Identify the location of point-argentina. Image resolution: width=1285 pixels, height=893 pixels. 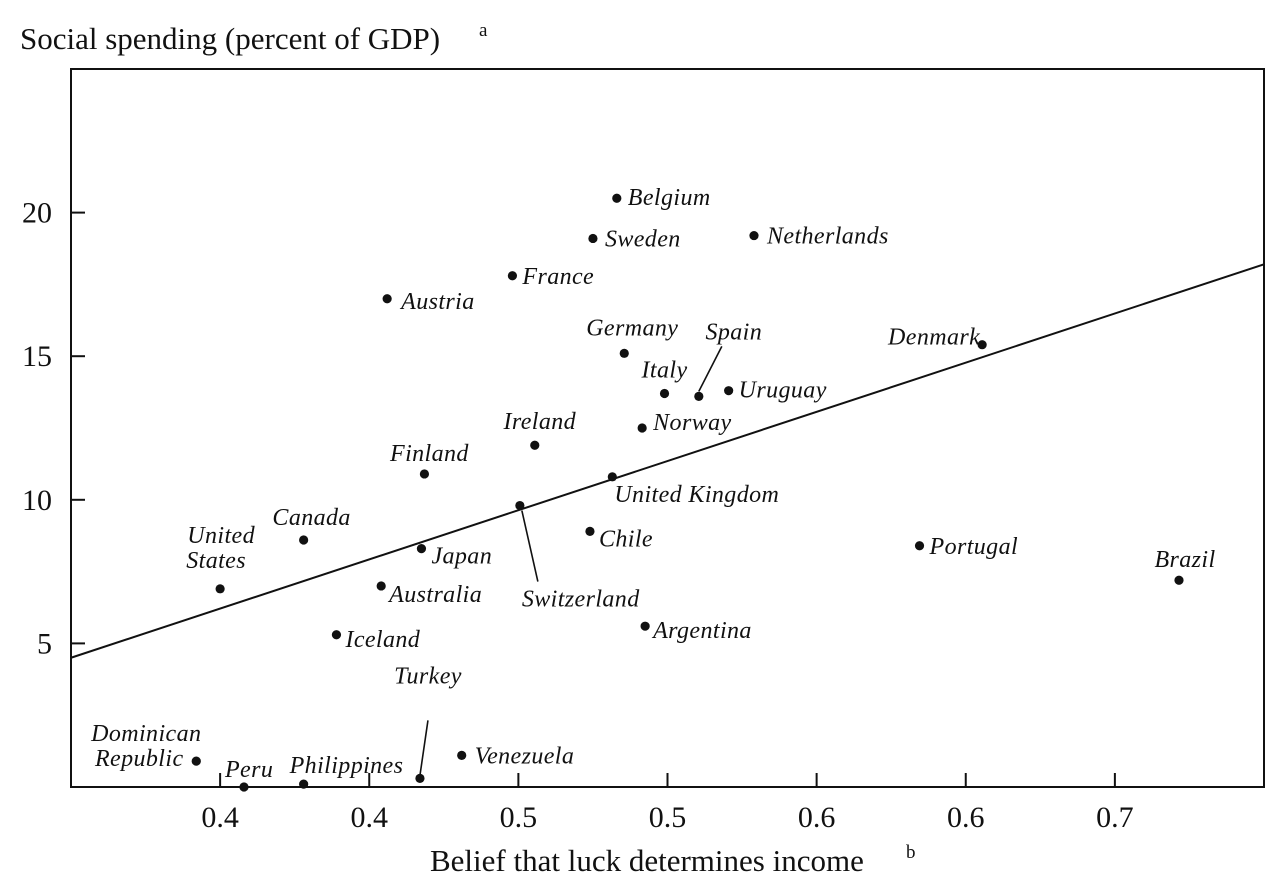
(645, 626).